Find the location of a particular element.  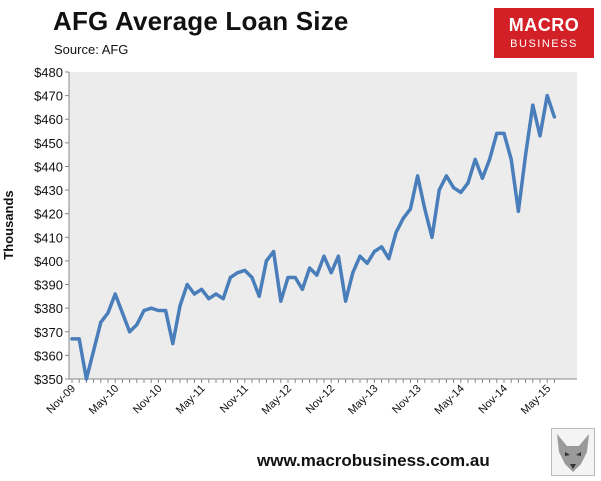

y-tick-label: $420 is located at coordinates (48, 214).